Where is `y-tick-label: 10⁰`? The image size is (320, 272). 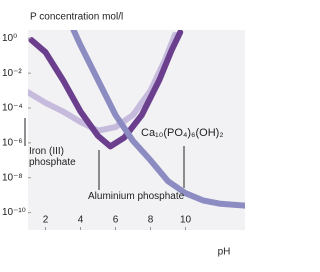
y-tick-label: 10⁰ is located at coordinates (9, 38).